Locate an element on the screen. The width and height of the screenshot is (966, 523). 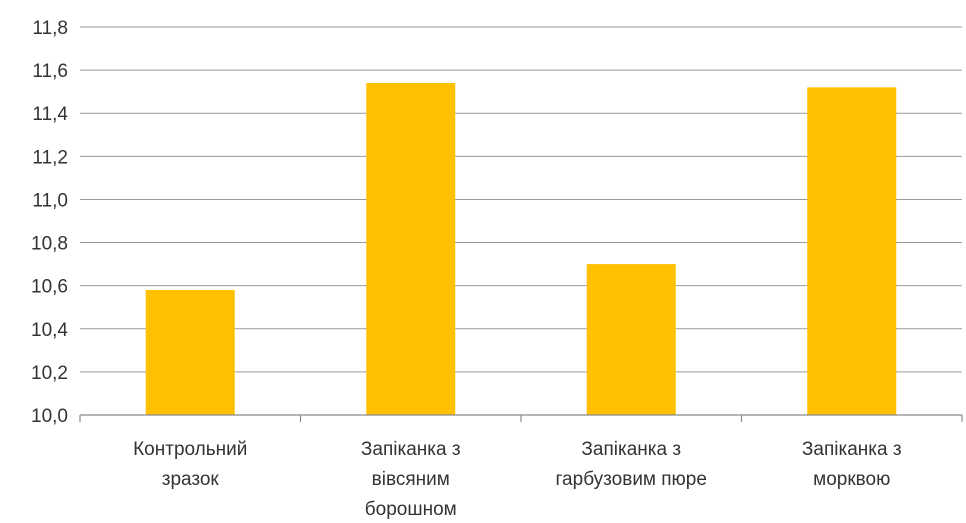
y-tick-label: 11,4 is located at coordinates (50, 114).